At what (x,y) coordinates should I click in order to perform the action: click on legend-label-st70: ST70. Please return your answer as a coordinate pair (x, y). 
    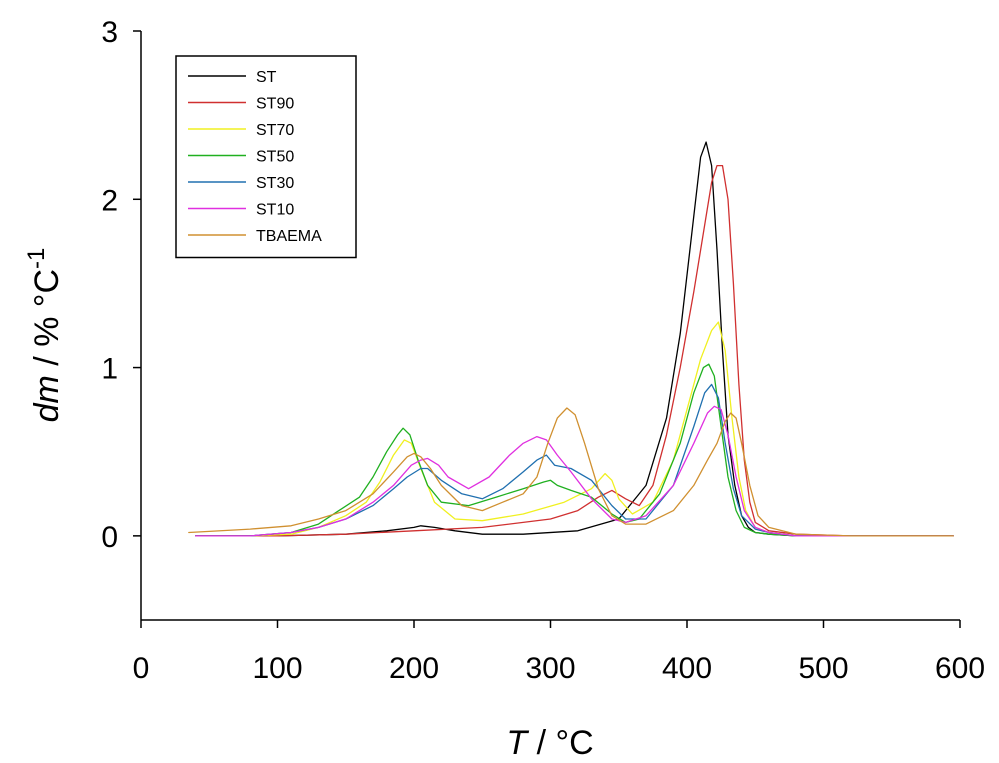
    Looking at the image, I should click on (275, 130).